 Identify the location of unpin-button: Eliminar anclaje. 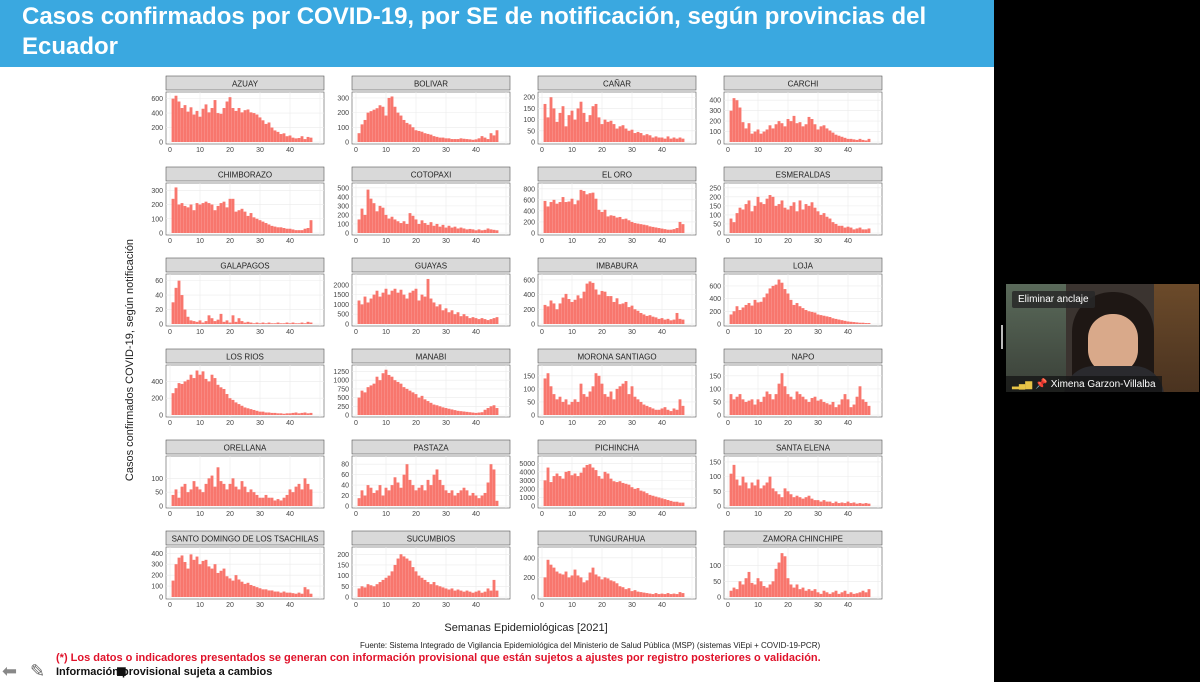
(1053, 299).